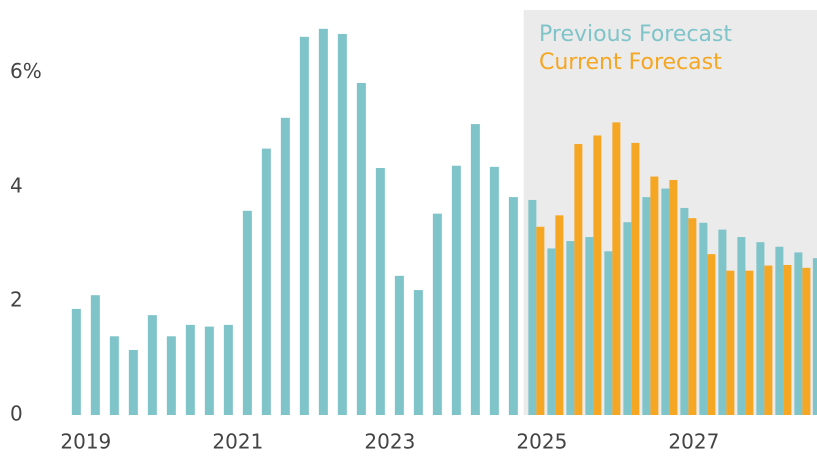 The image size is (817, 460). What do you see at coordinates (389, 442) in the screenshot?
I see `x-tick-label: 2023` at bounding box center [389, 442].